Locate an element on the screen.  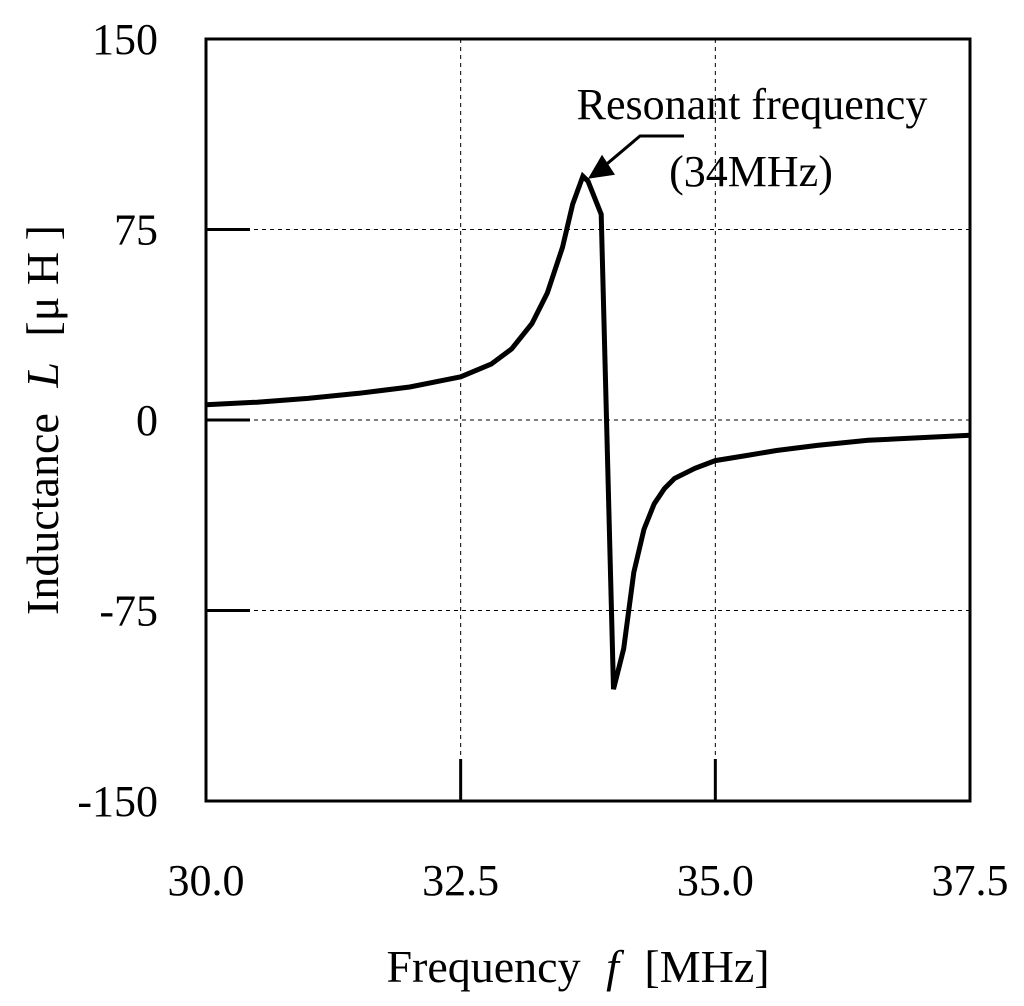
annotation-arrowhead is located at coordinates (601, 166).